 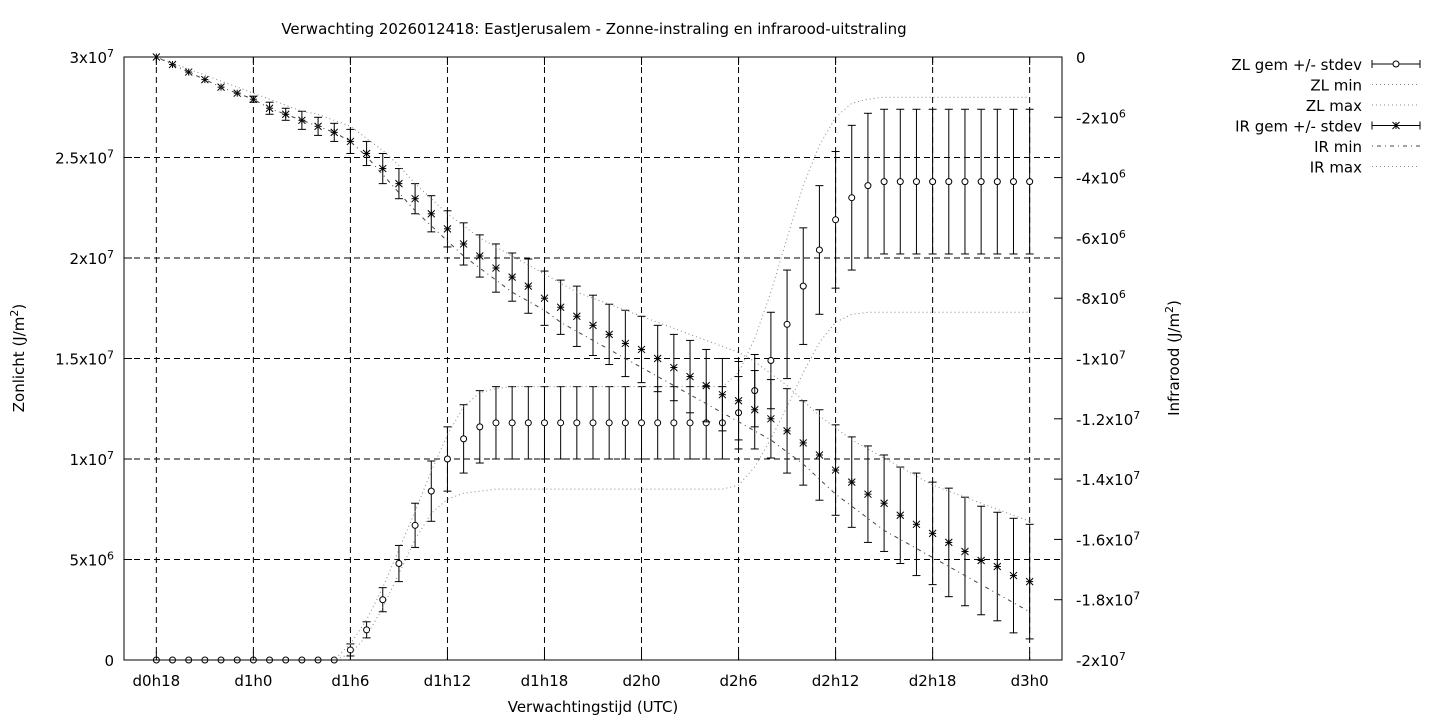 What do you see at coordinates (1108, 479) in the screenshot?
I see `y2-tick-label: -1.4x10⁷` at bounding box center [1108, 479].